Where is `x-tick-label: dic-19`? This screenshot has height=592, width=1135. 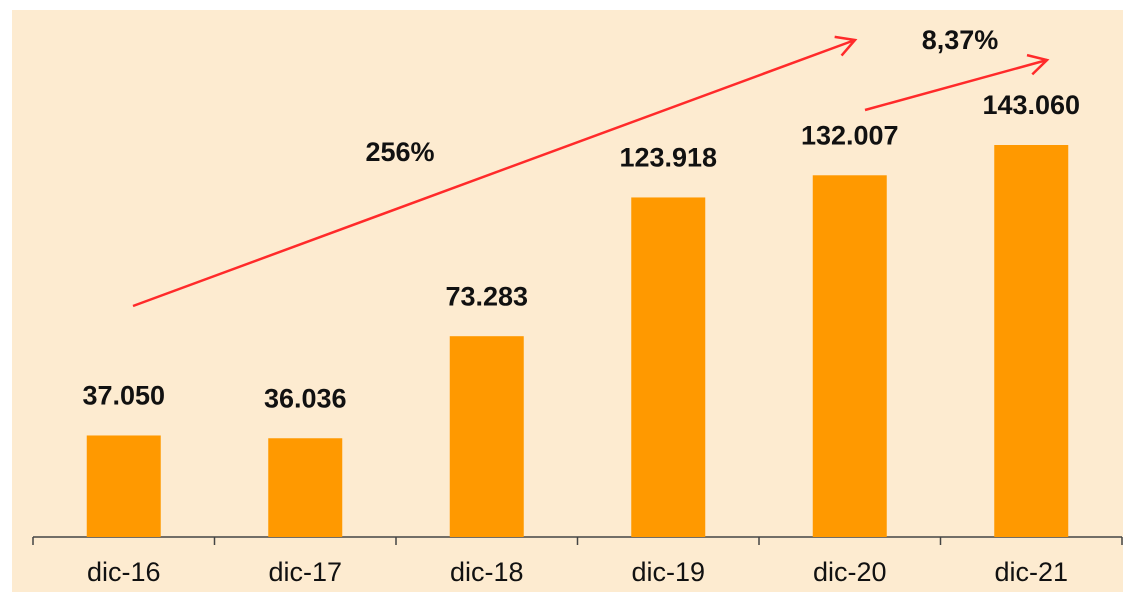
x-tick-label: dic-19 is located at coordinates (668, 572).